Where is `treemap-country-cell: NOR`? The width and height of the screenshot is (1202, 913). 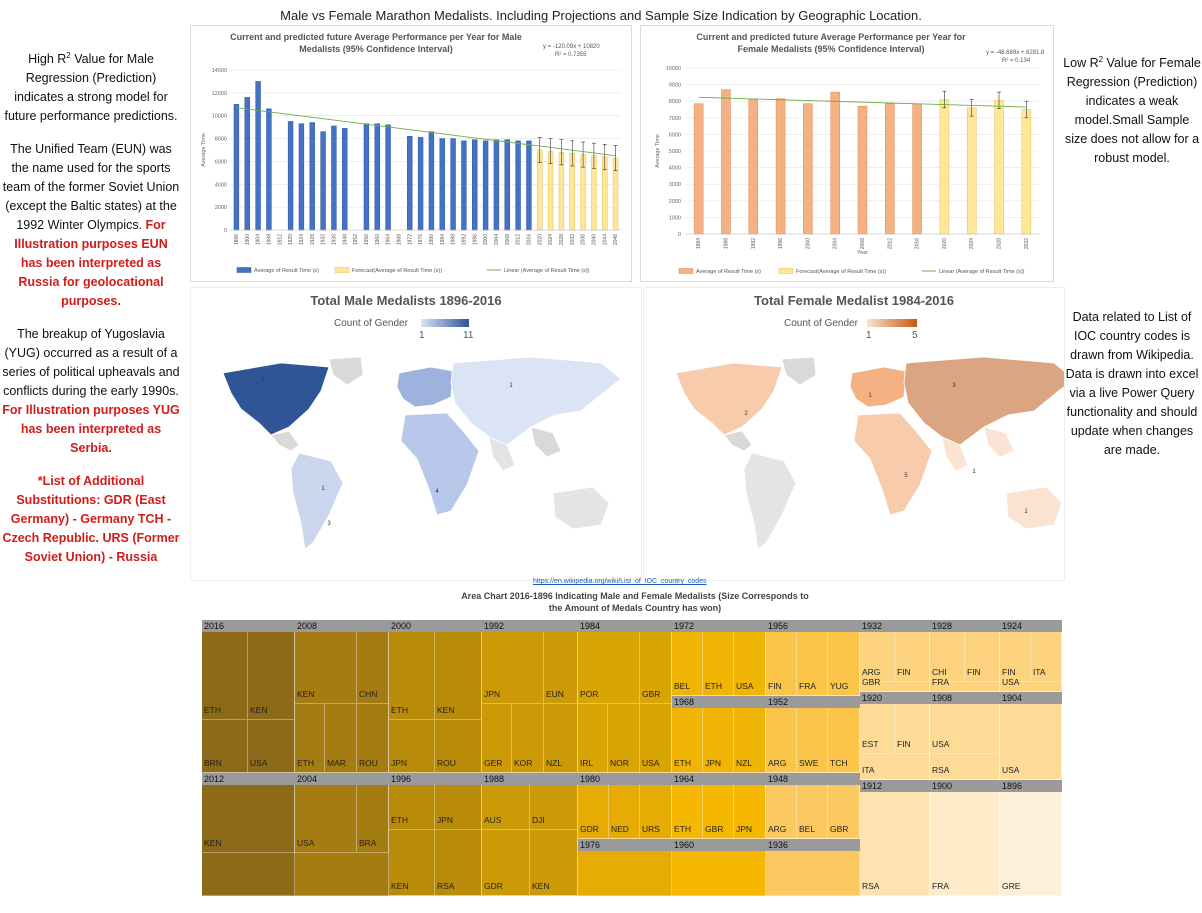 treemap-country-cell: NOR is located at coordinates (624, 738).